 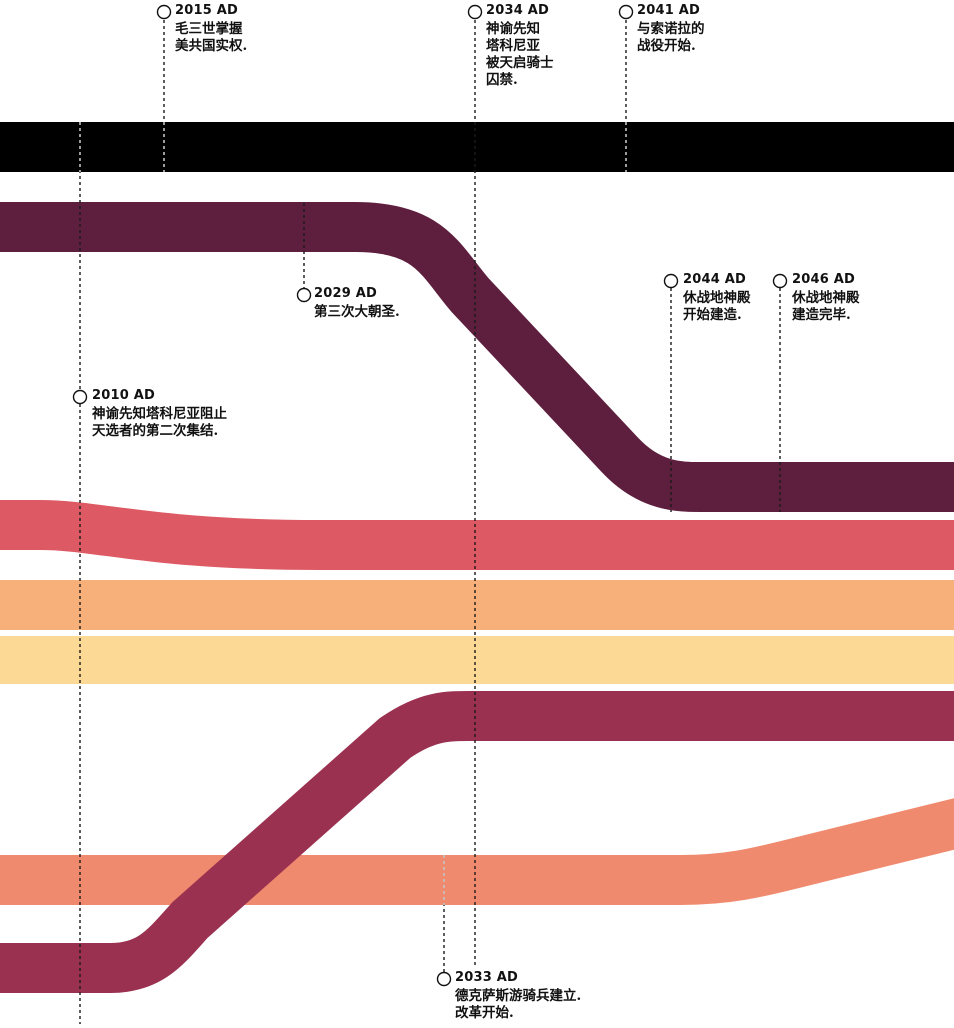 I want to click on event-2041: 2041 AD 与索诺拉的 战役开始., so click(x=671, y=29).